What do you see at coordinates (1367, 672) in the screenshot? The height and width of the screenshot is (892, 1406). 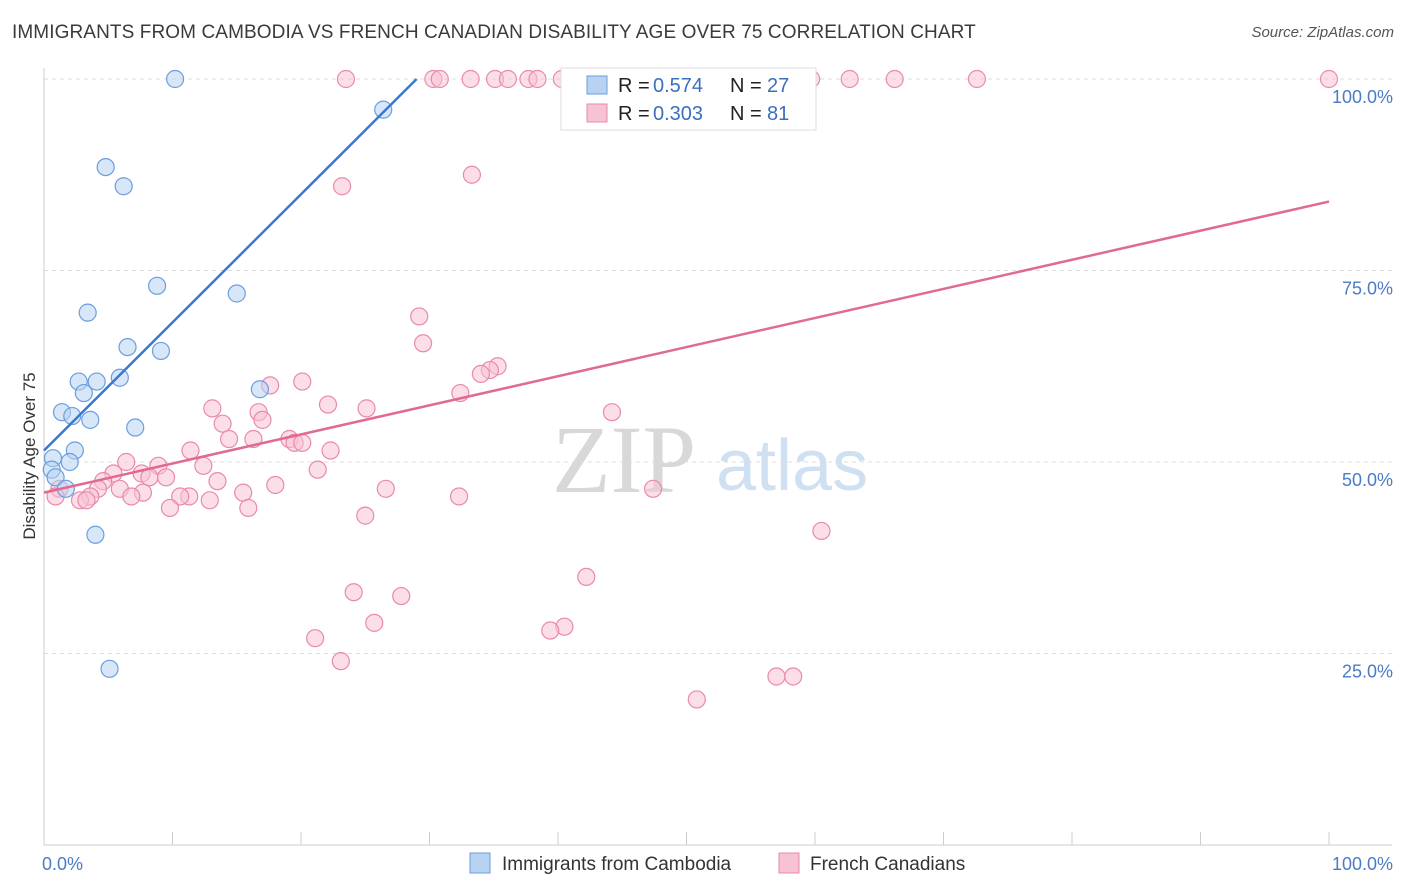 I see `y-tick-label-25: 25.0%` at bounding box center [1367, 672].